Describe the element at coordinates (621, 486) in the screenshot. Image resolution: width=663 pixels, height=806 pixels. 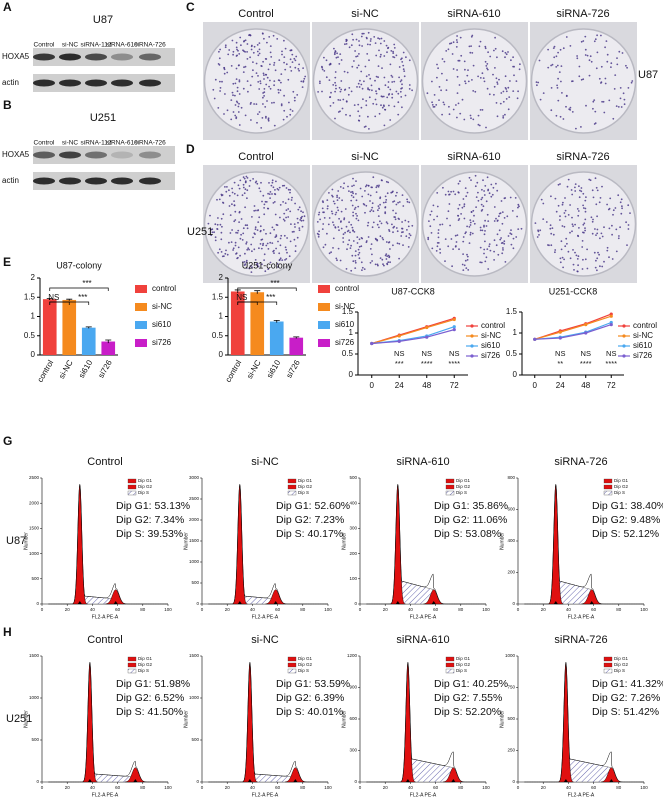
I see `legend-label: Dip G2` at that location.